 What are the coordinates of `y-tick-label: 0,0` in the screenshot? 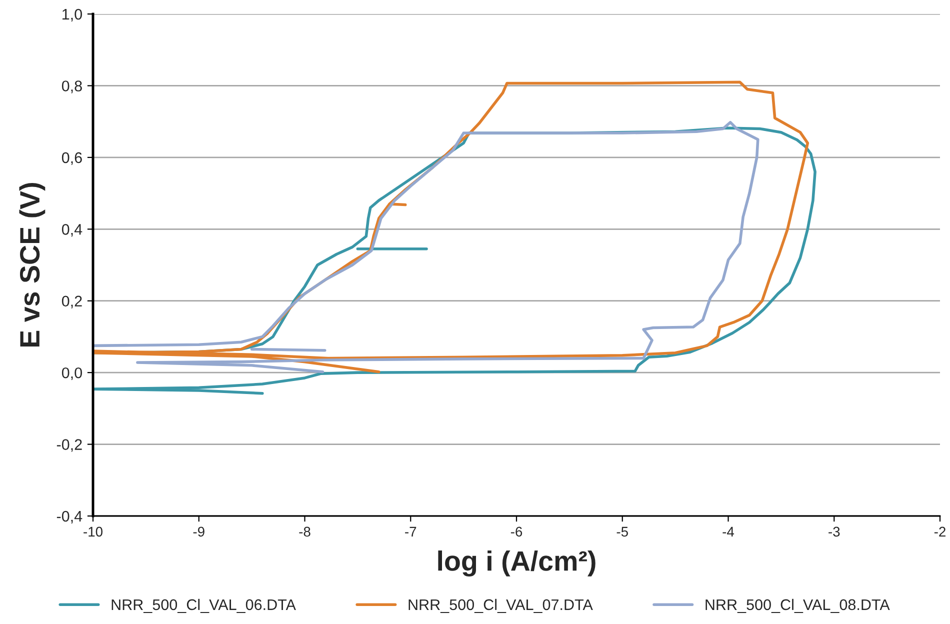 It's located at (72, 373).